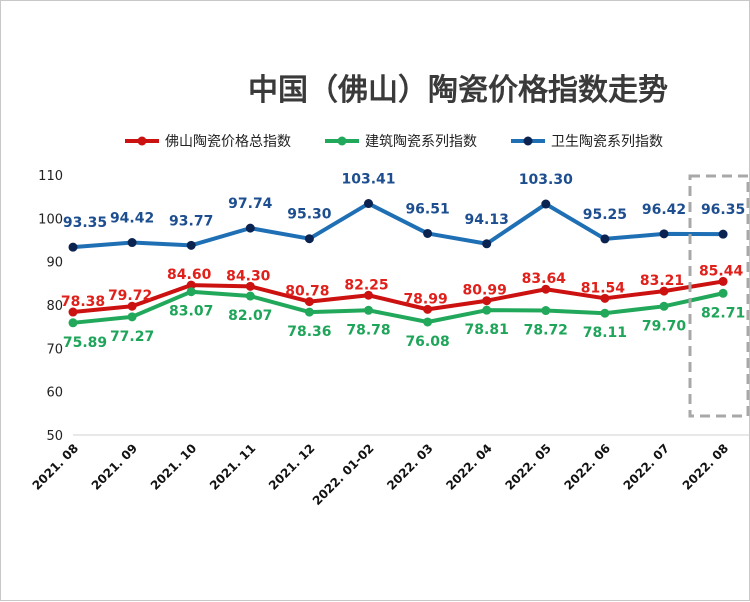 The height and width of the screenshot is (602, 750). What do you see at coordinates (309, 215) in the screenshot?
I see `data-label: 95.30` at bounding box center [309, 215].